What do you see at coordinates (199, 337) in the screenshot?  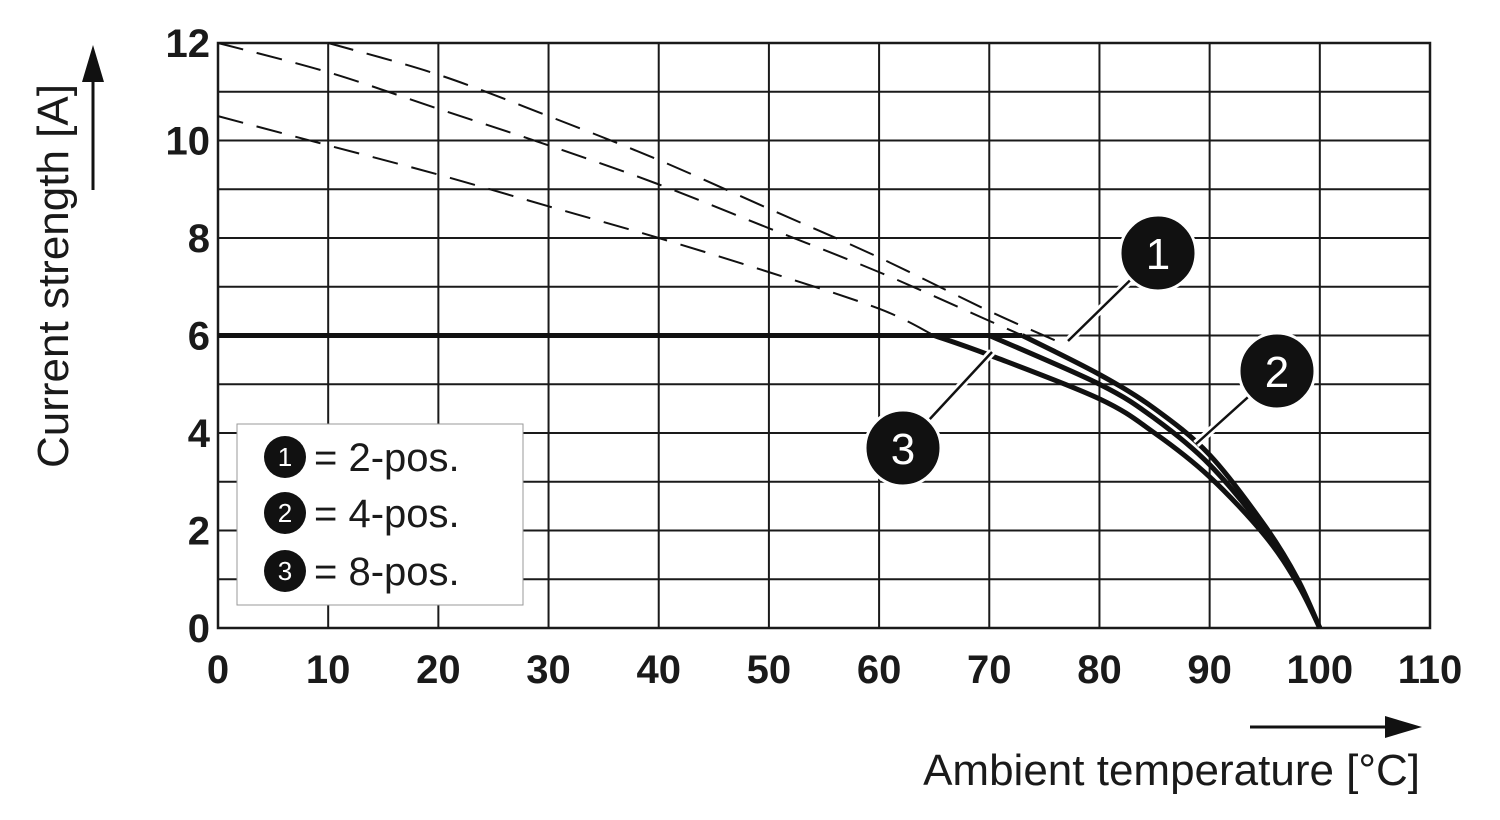 I see `y-tick-label: 6` at bounding box center [199, 337].